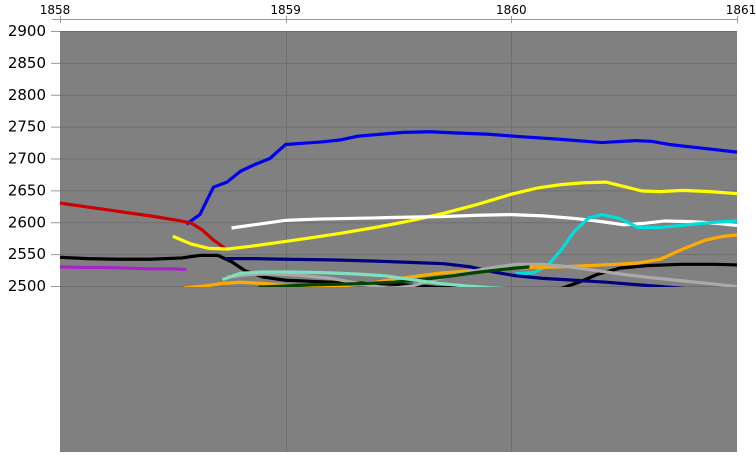  Describe the element at coordinates (27, 254) in the screenshot. I see `y-axis-tick-label: 2550` at that location.